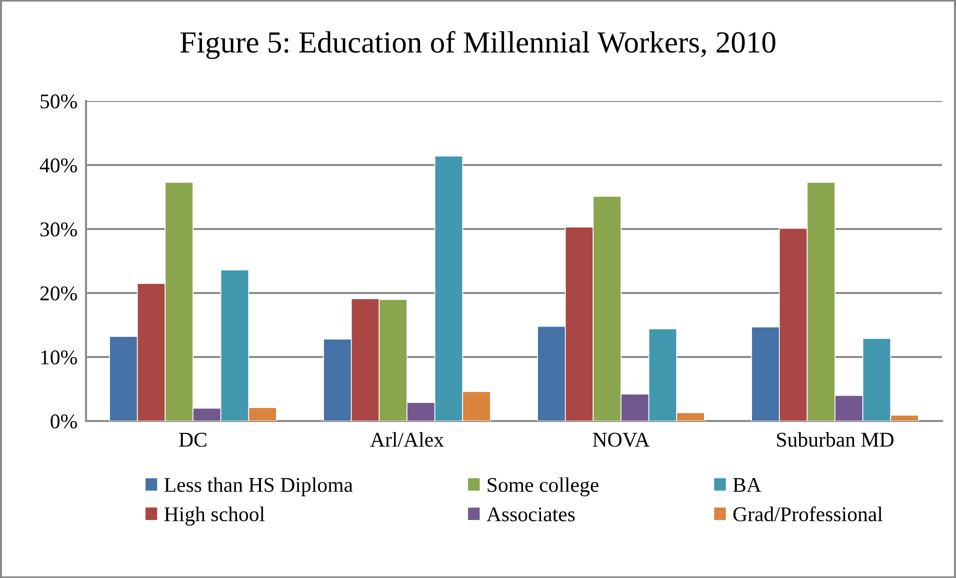 This screenshot has width=956, height=578. I want to click on y-tick-label: 20%, so click(58, 293).